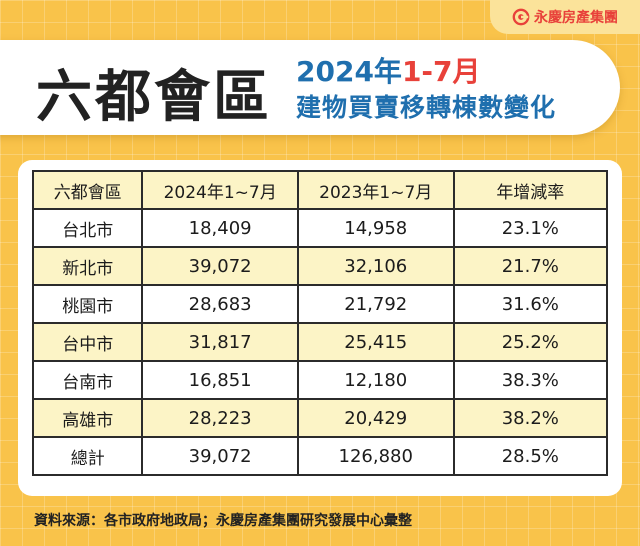 The height and width of the screenshot is (546, 640). Describe the element at coordinates (87, 304) in the screenshot. I see `cell-city: 桃園市` at that location.